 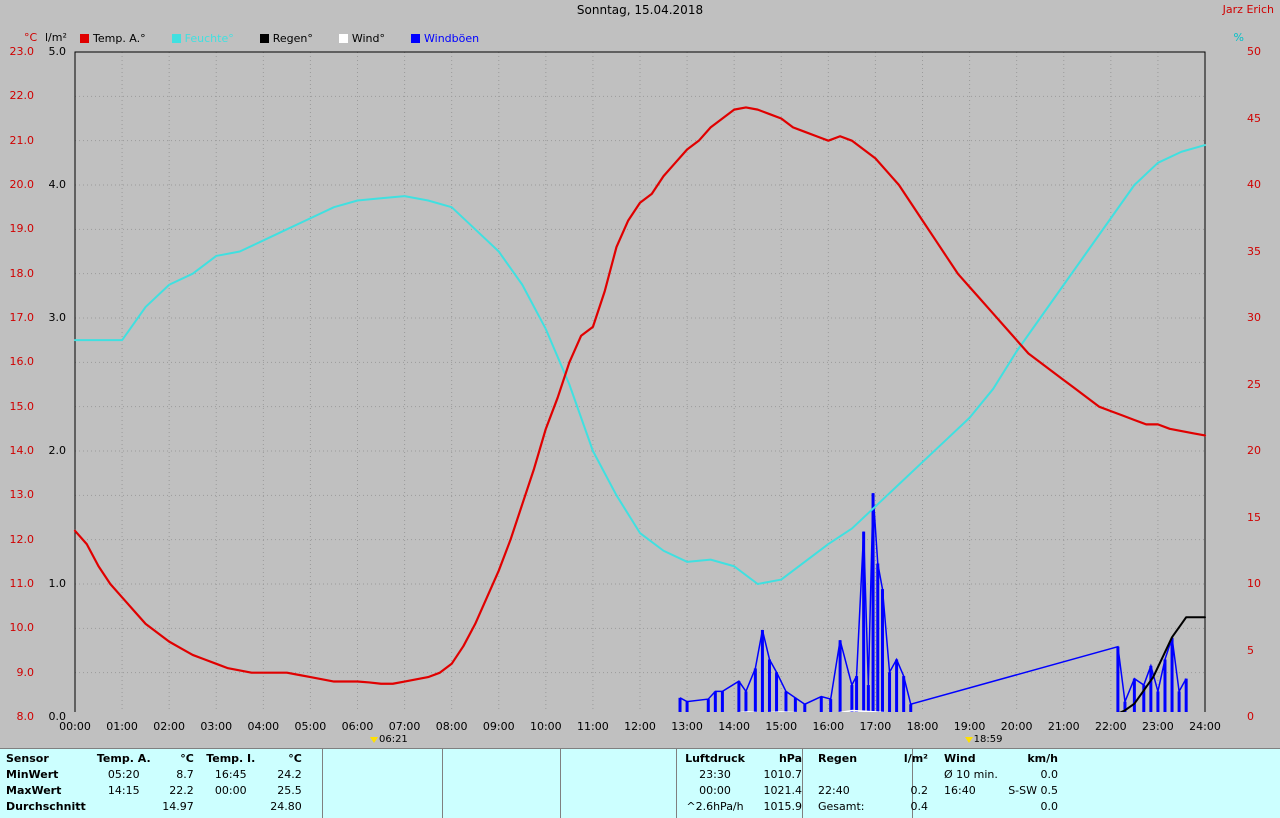 I want to click on col-header-rain: Regen, so click(x=838, y=758).